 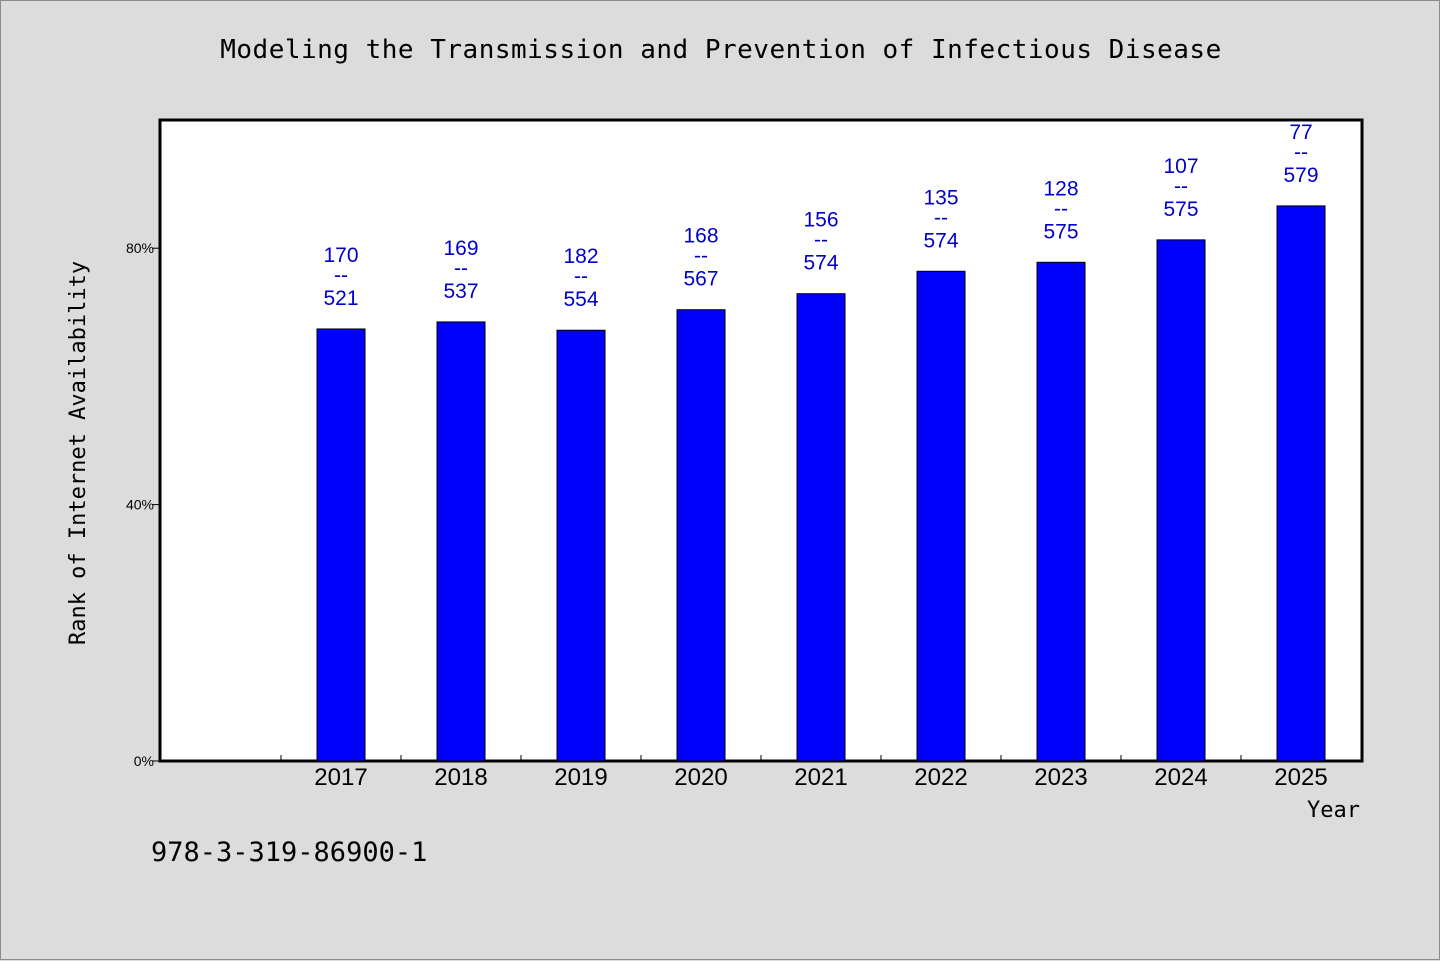 What do you see at coordinates (460, 248) in the screenshot?
I see `data-label-top: 169` at bounding box center [460, 248].